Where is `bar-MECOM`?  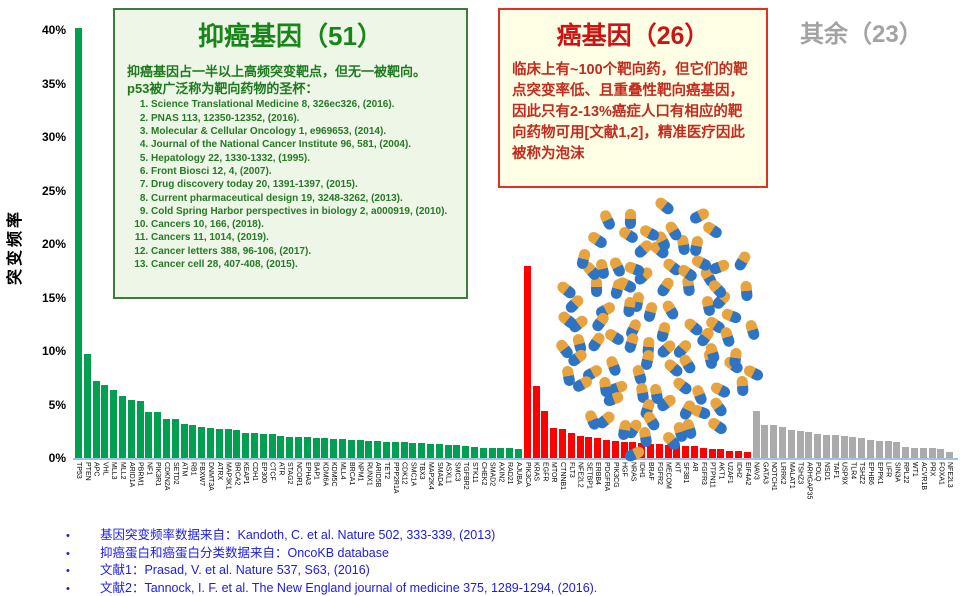
bar-MECOM is located at coordinates (668, 451).